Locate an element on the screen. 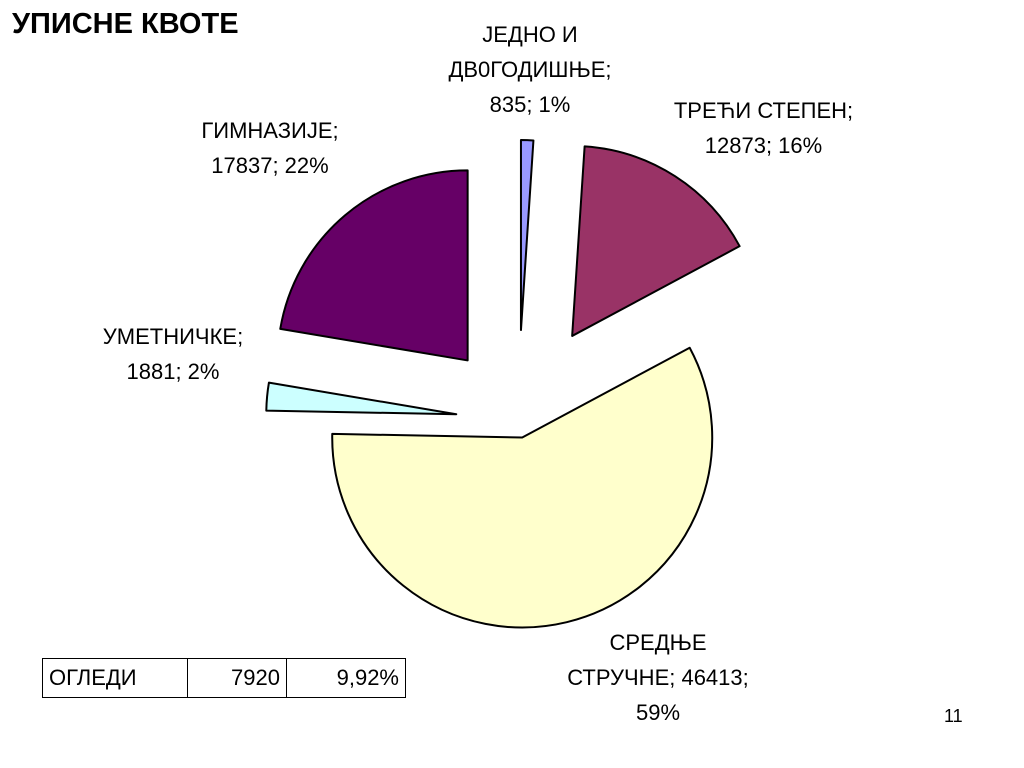 This screenshot has height=768, width=1024. ogledi-count-cell: 7920 is located at coordinates (237, 678).